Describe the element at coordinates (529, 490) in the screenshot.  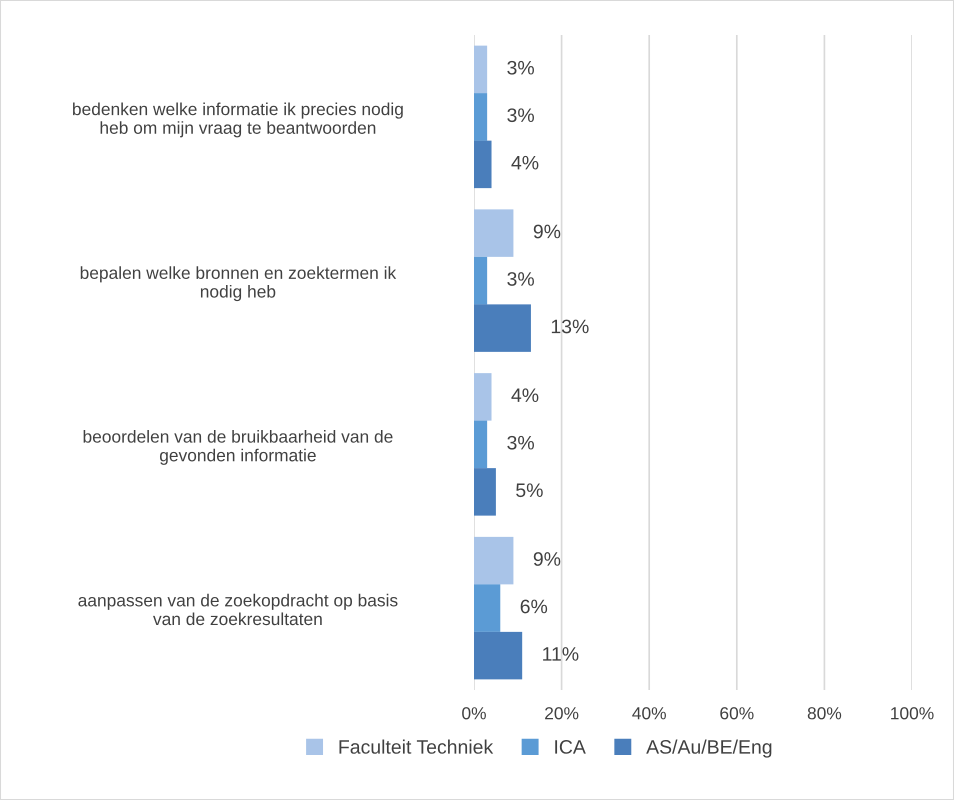
I see `data-label: 5%` at that location.